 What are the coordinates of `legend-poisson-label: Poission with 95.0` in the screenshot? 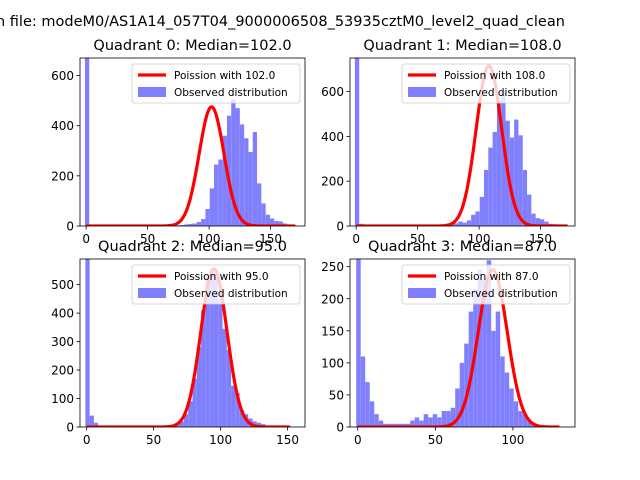 It's located at (221, 277).